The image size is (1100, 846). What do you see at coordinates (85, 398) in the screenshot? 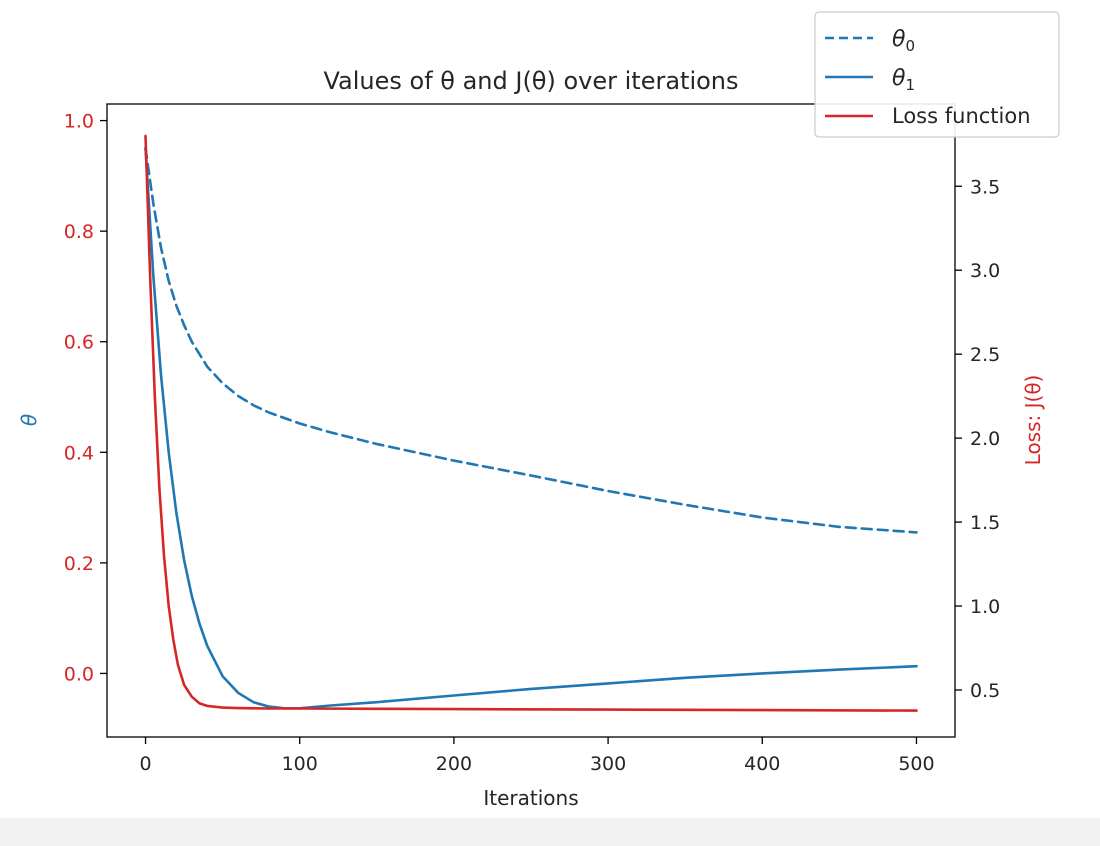
I see `y-left-axis-ticks: 0.0 0.2 0.4 0.6 0.8 1.0` at bounding box center [85, 398].